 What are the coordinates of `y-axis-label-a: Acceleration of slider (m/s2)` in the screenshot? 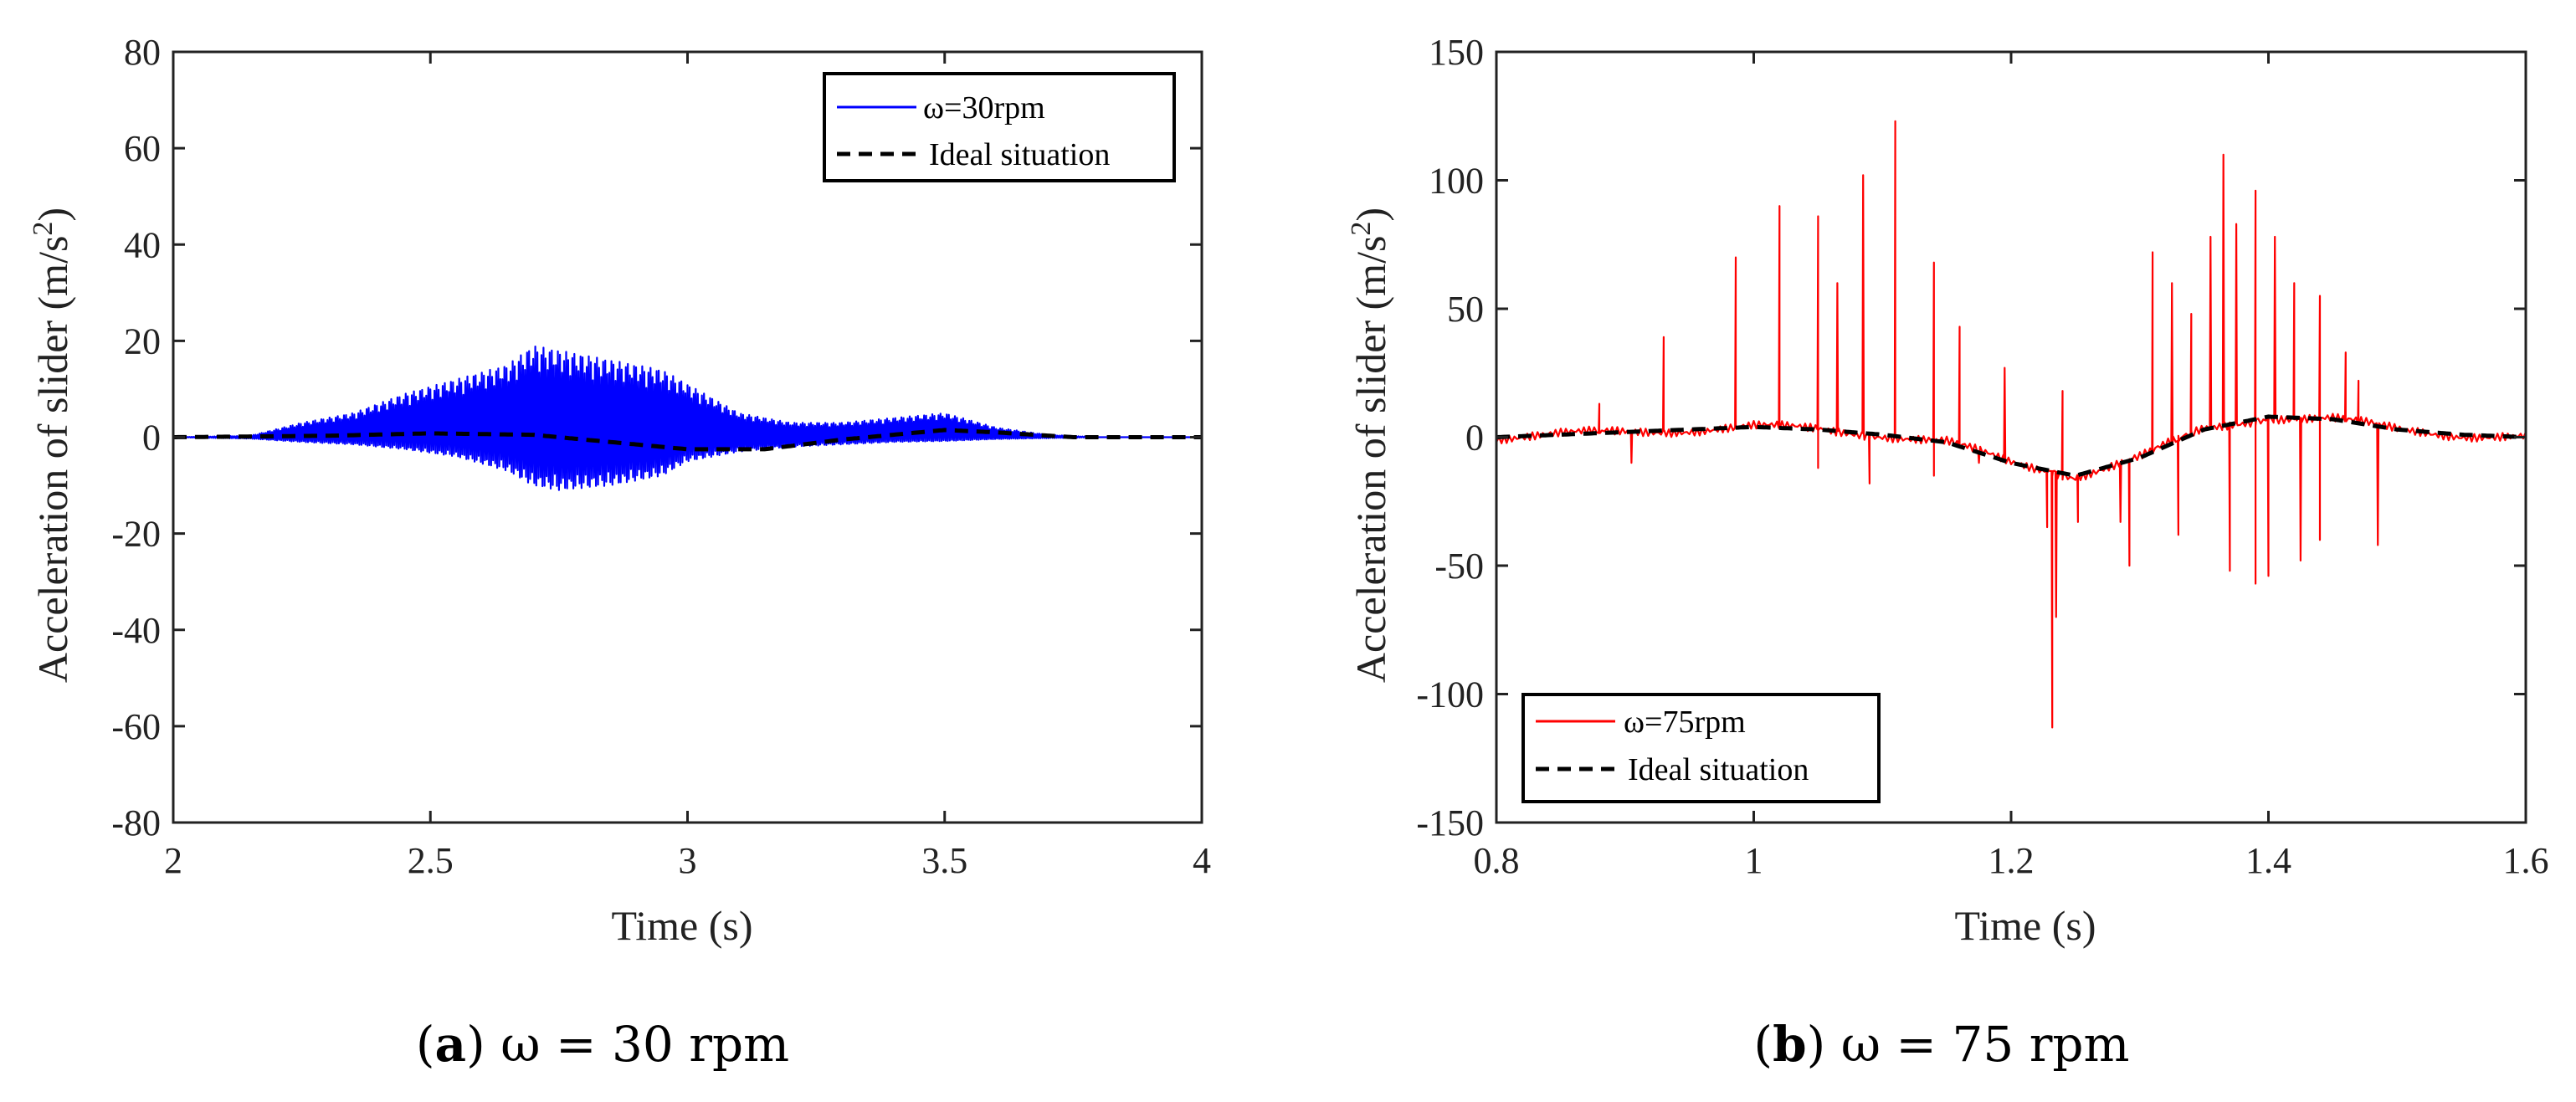 It's located at (52, 445).